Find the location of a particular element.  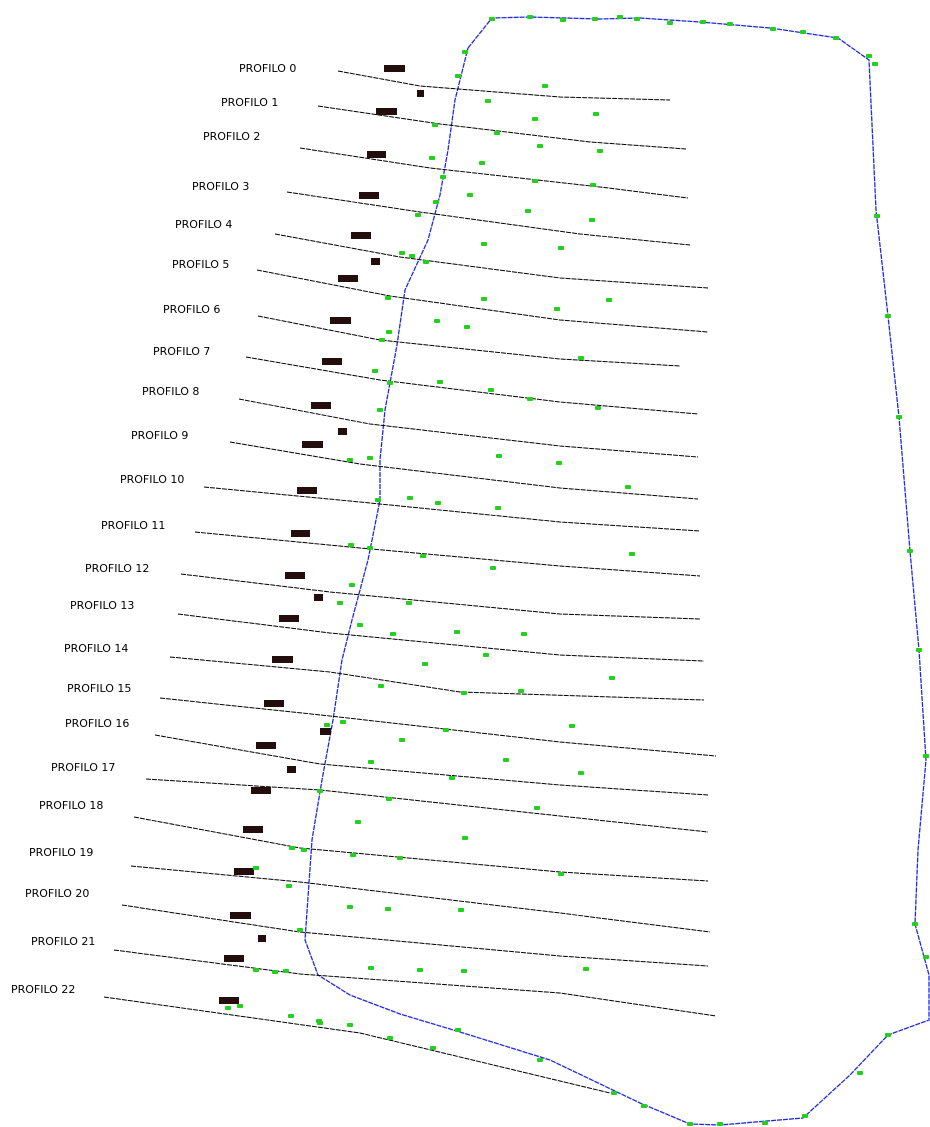

profile-label: PROFILO 14 is located at coordinates (96, 648).